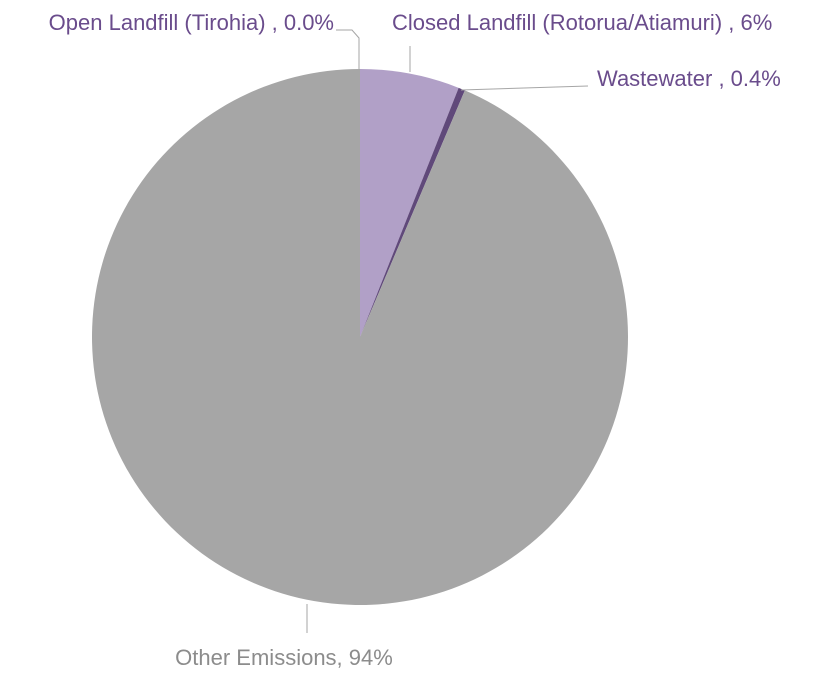  What do you see at coordinates (191, 22) in the screenshot?
I see `slice-open-landfill-tirohia-label: Open Landfill (Tirohia) , 0.0%` at bounding box center [191, 22].